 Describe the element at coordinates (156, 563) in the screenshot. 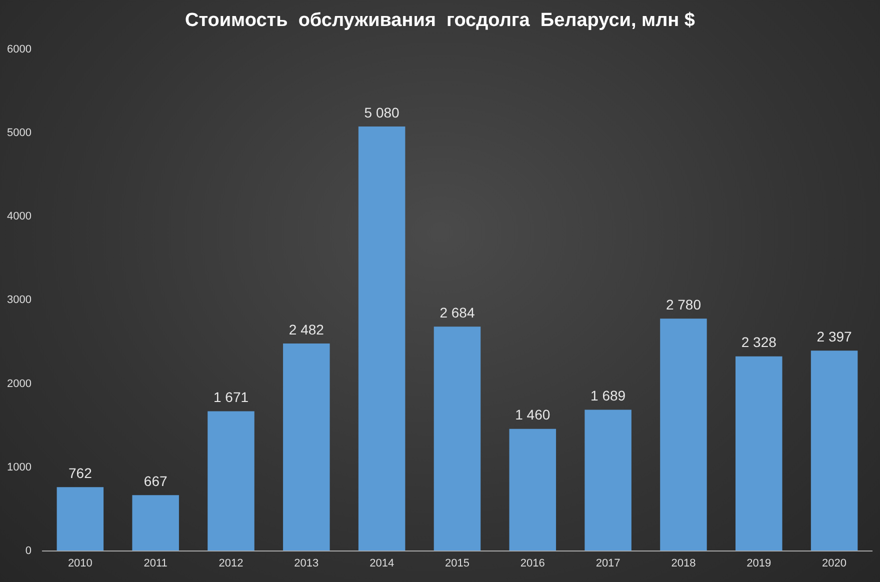

I see `x-tick-label: 2011` at that location.